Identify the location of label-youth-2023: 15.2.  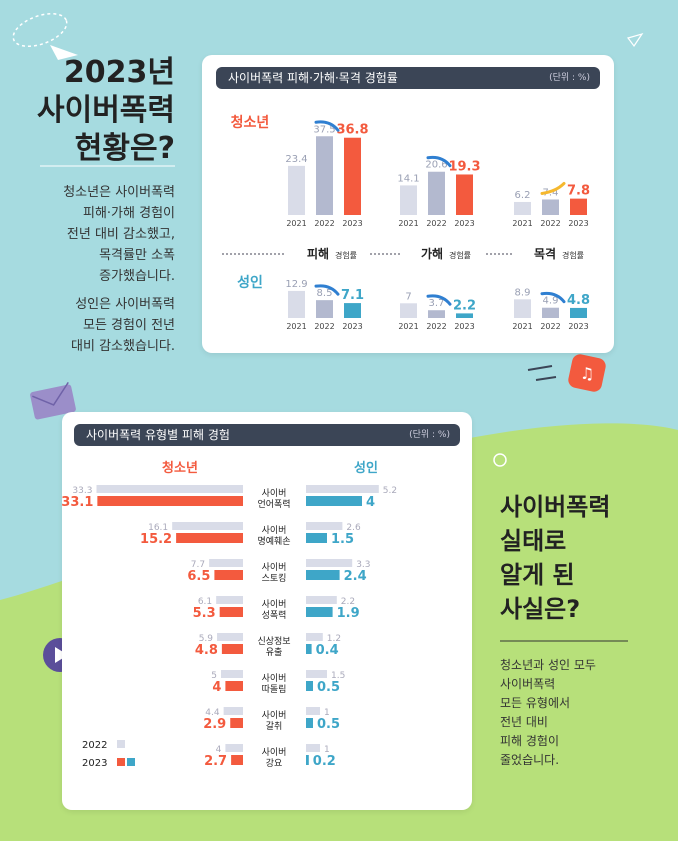
(156, 539).